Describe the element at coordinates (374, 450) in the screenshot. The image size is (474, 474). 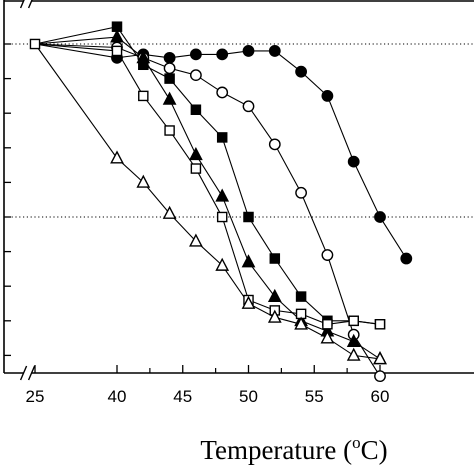
I see `x-axis-title-suffix: C)` at that location.